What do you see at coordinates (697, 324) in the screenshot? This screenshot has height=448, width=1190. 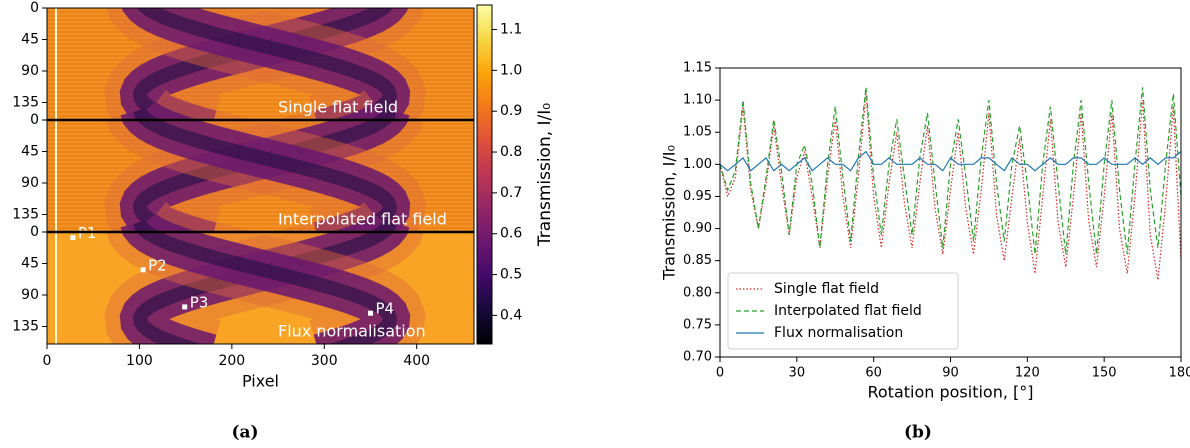 I see `y-tick-label: 0.75` at bounding box center [697, 324].